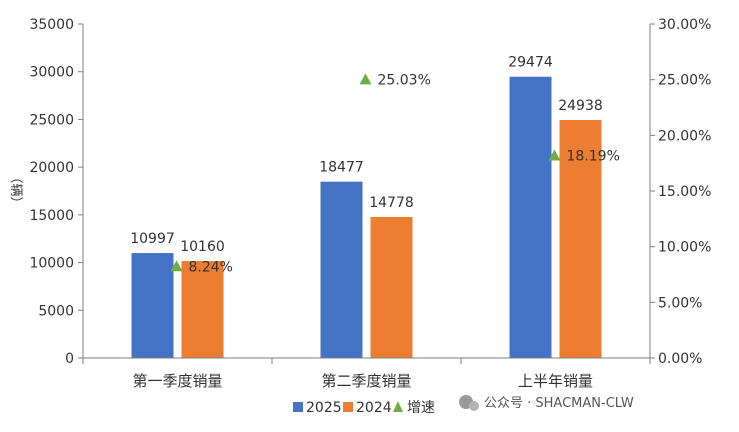  What do you see at coordinates (684, 136) in the screenshot?
I see `right-tick-label: 20.00%` at bounding box center [684, 136].